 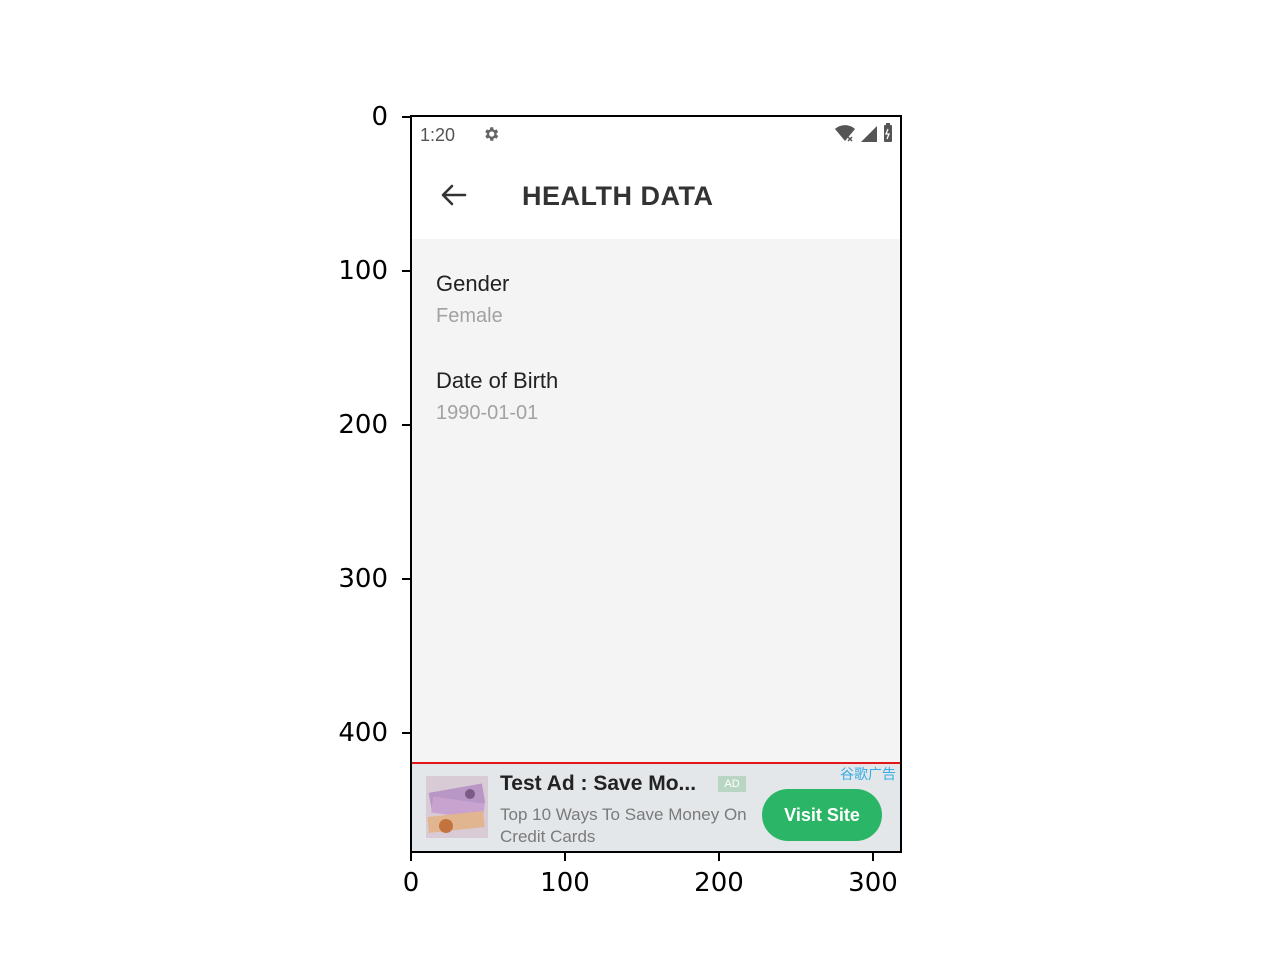 I want to click on y-tick-label-100: 100, so click(x=363, y=271).